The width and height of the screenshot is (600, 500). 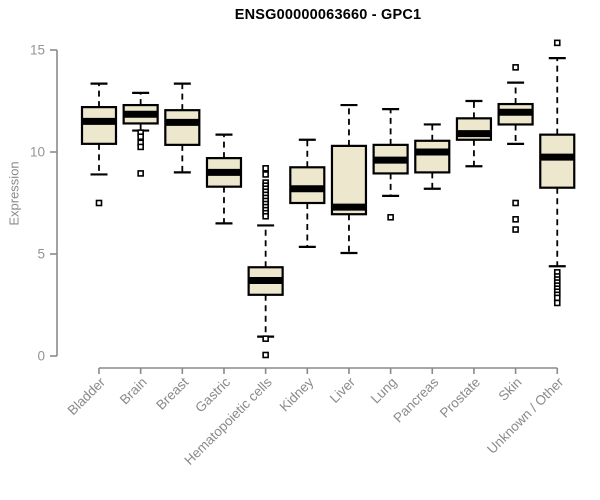 I want to click on y-tick-label: 10, so click(x=37, y=152).